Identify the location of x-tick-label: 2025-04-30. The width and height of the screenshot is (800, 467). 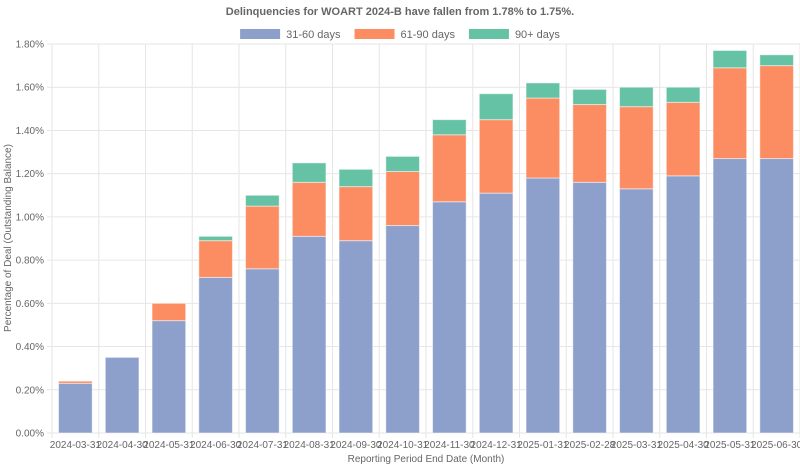
(684, 445).